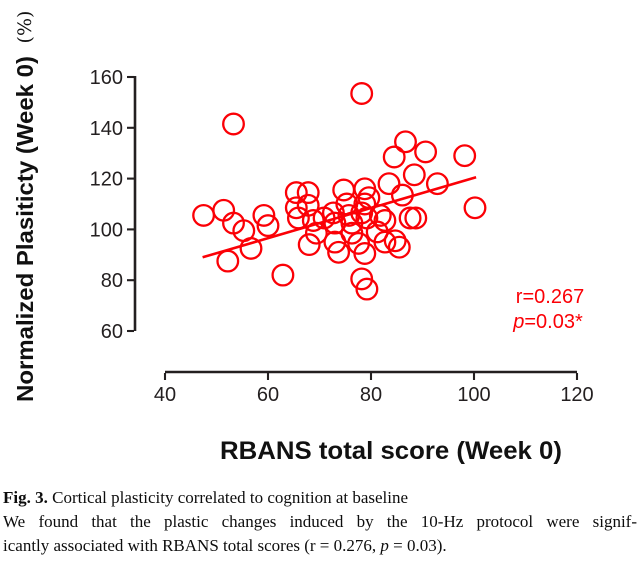 This screenshot has width=640, height=564. I want to click on caption-p-symbol: p, so click(384, 545).